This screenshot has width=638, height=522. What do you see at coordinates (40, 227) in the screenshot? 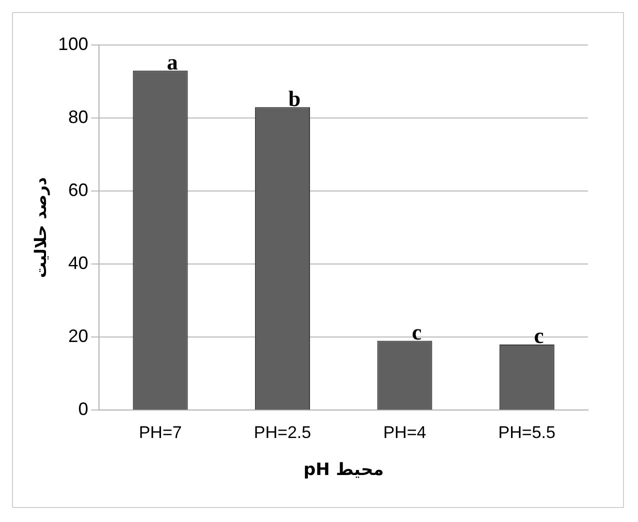
I see `y-axis-title: درصد حلالیت` at bounding box center [40, 227].